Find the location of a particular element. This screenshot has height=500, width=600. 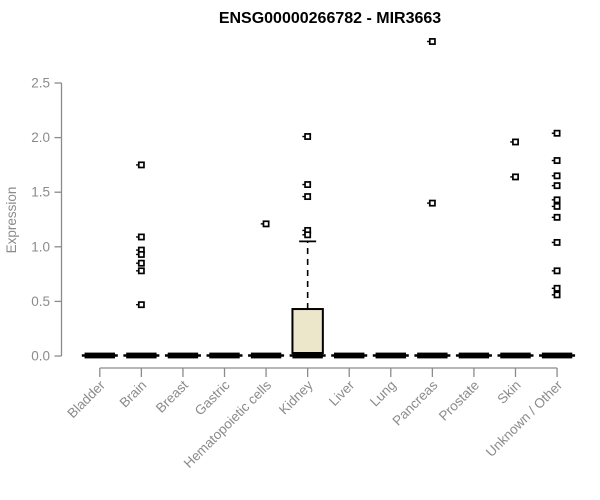

y-tick-label: 2.0 is located at coordinates (40, 137).